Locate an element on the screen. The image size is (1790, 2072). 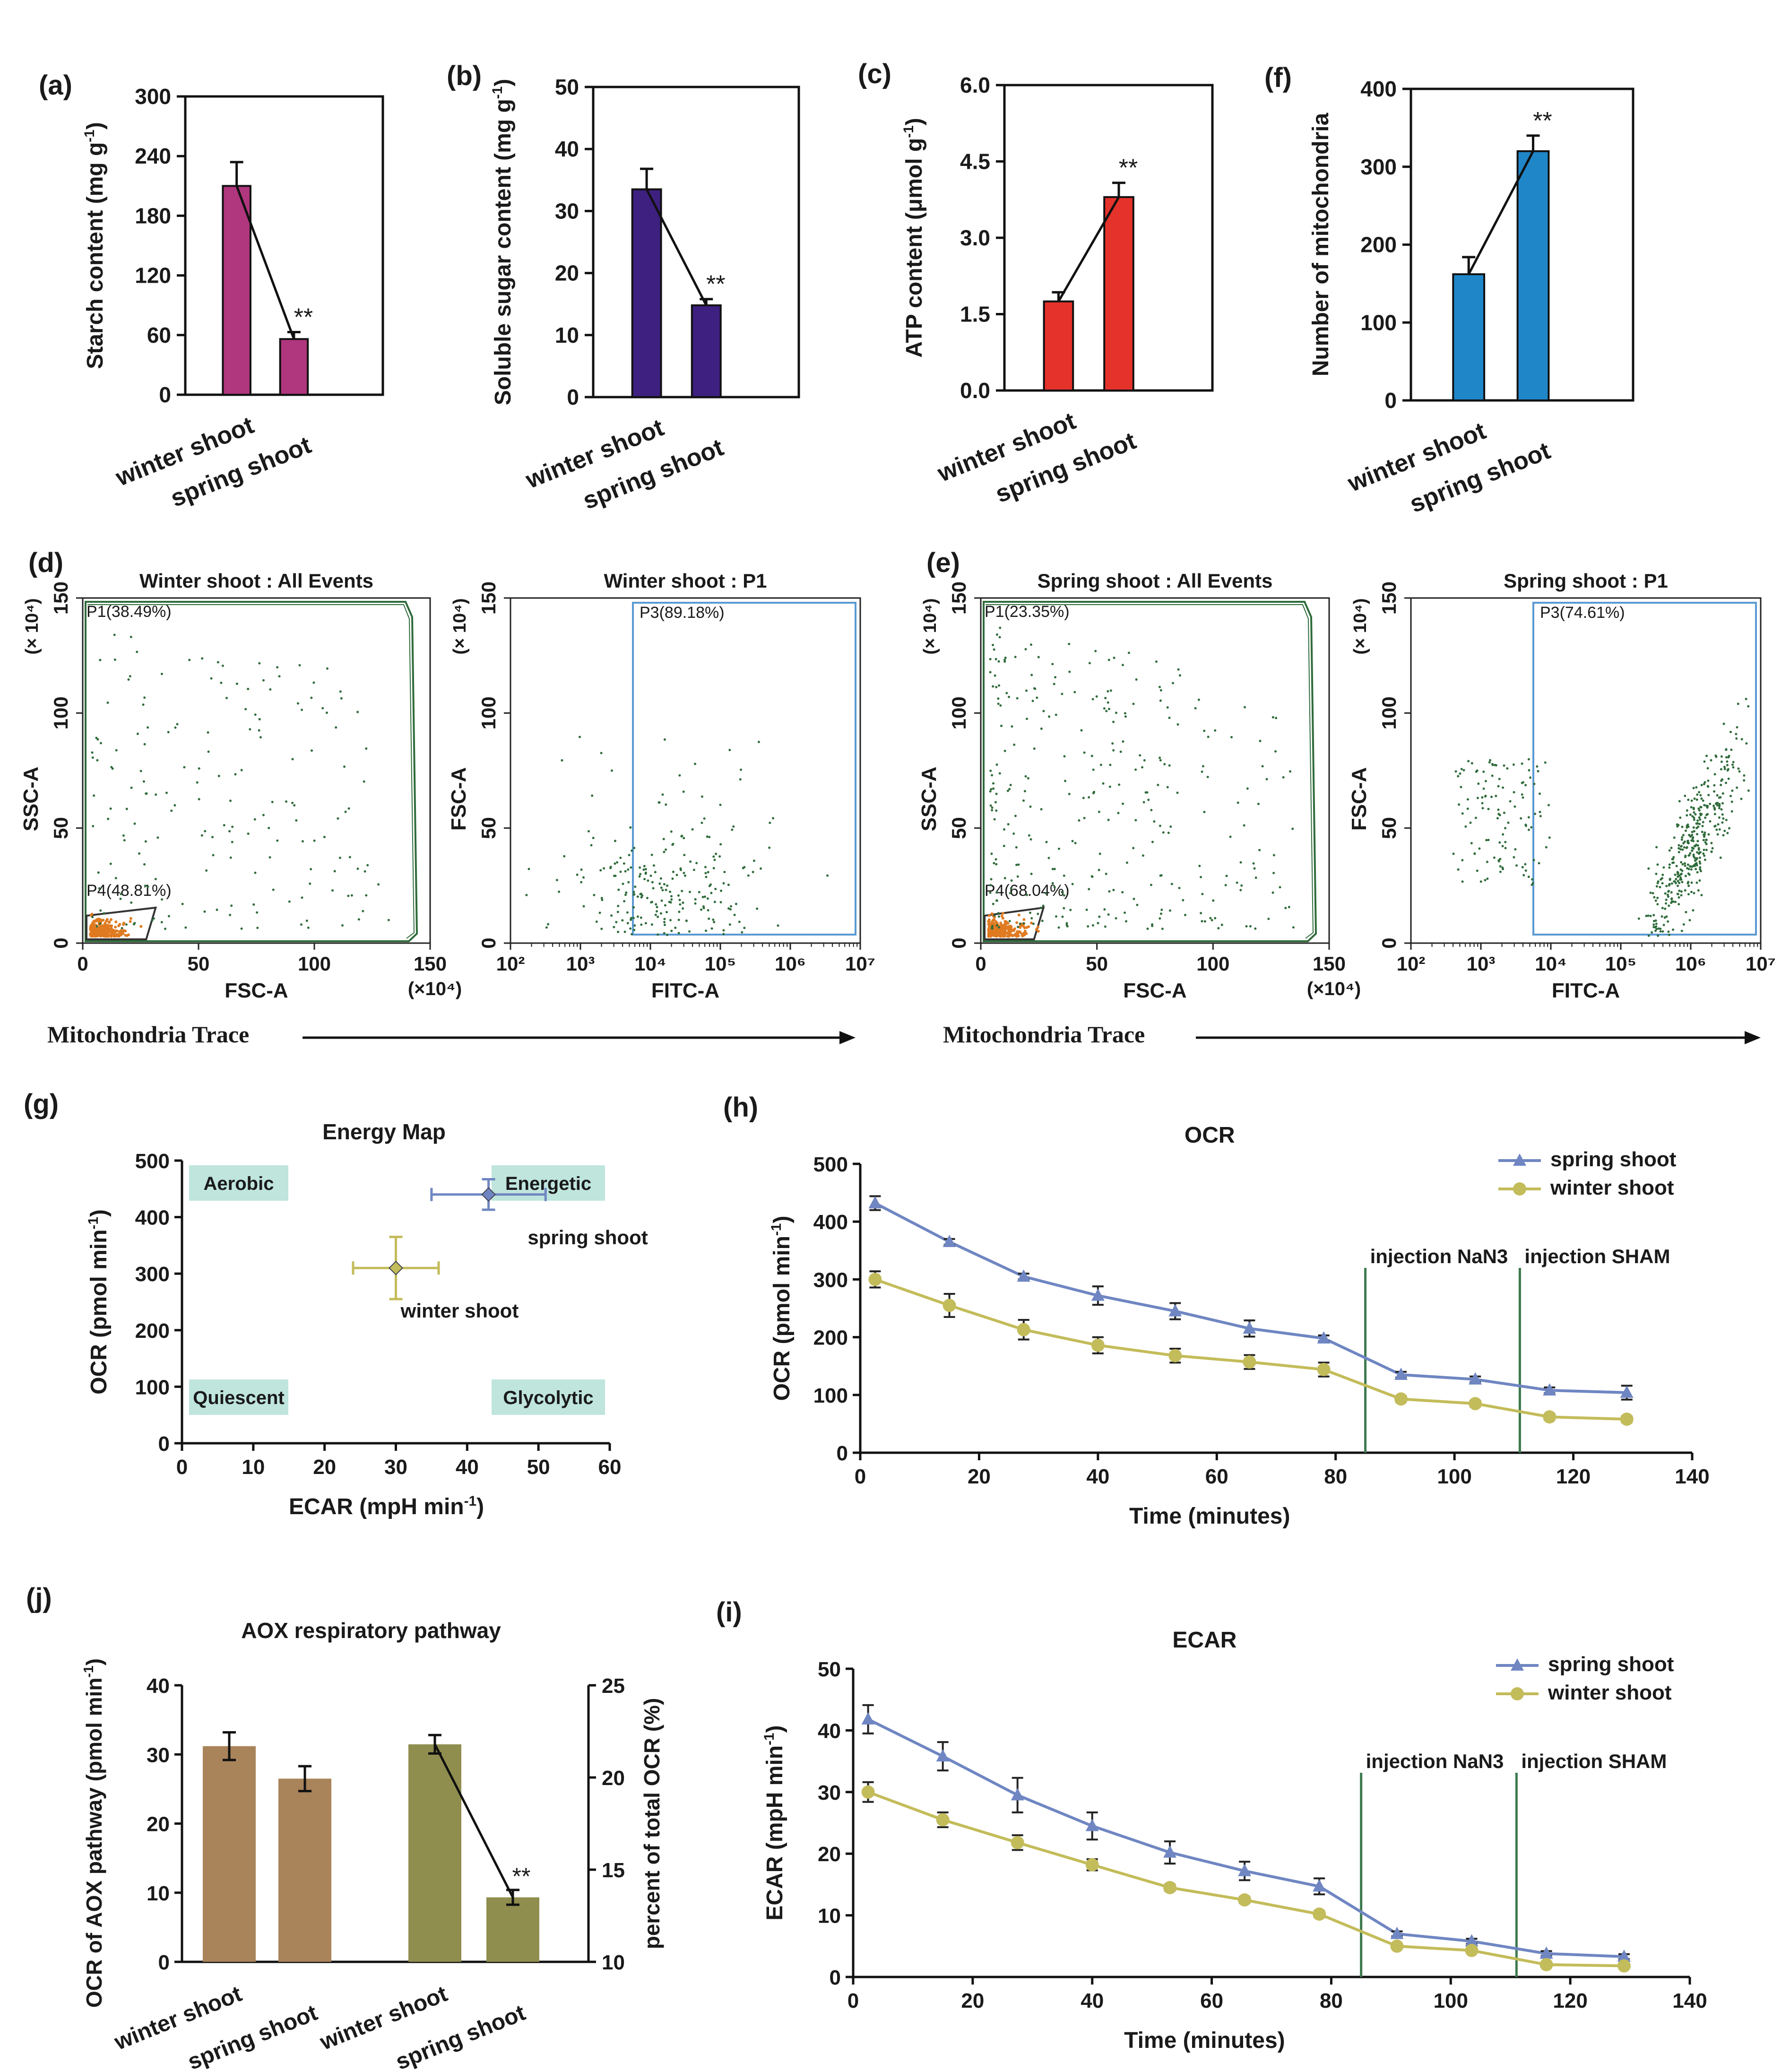
y-left-axis-label-text: OCR of AOX pathway (pmol min is located at coordinates (94, 1843).